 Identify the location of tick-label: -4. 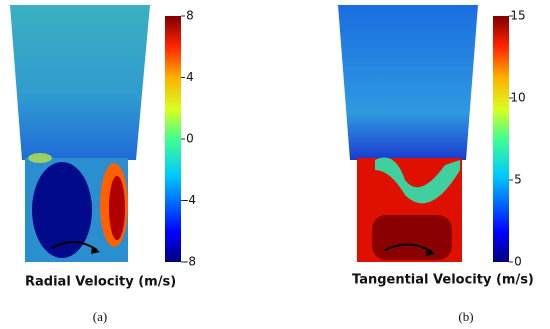
(190, 200).